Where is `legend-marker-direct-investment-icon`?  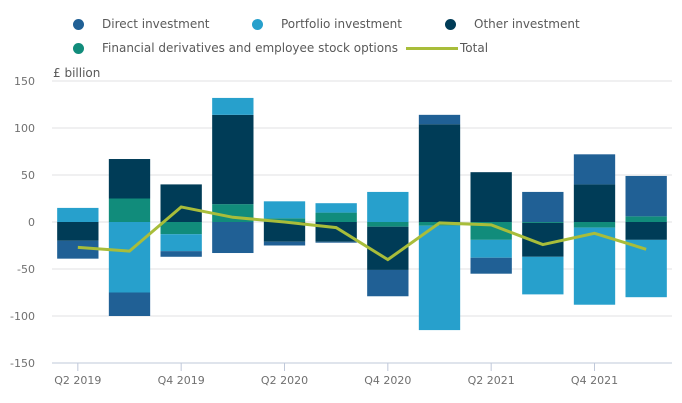 legend-marker-direct-investment-icon is located at coordinates (78, 24).